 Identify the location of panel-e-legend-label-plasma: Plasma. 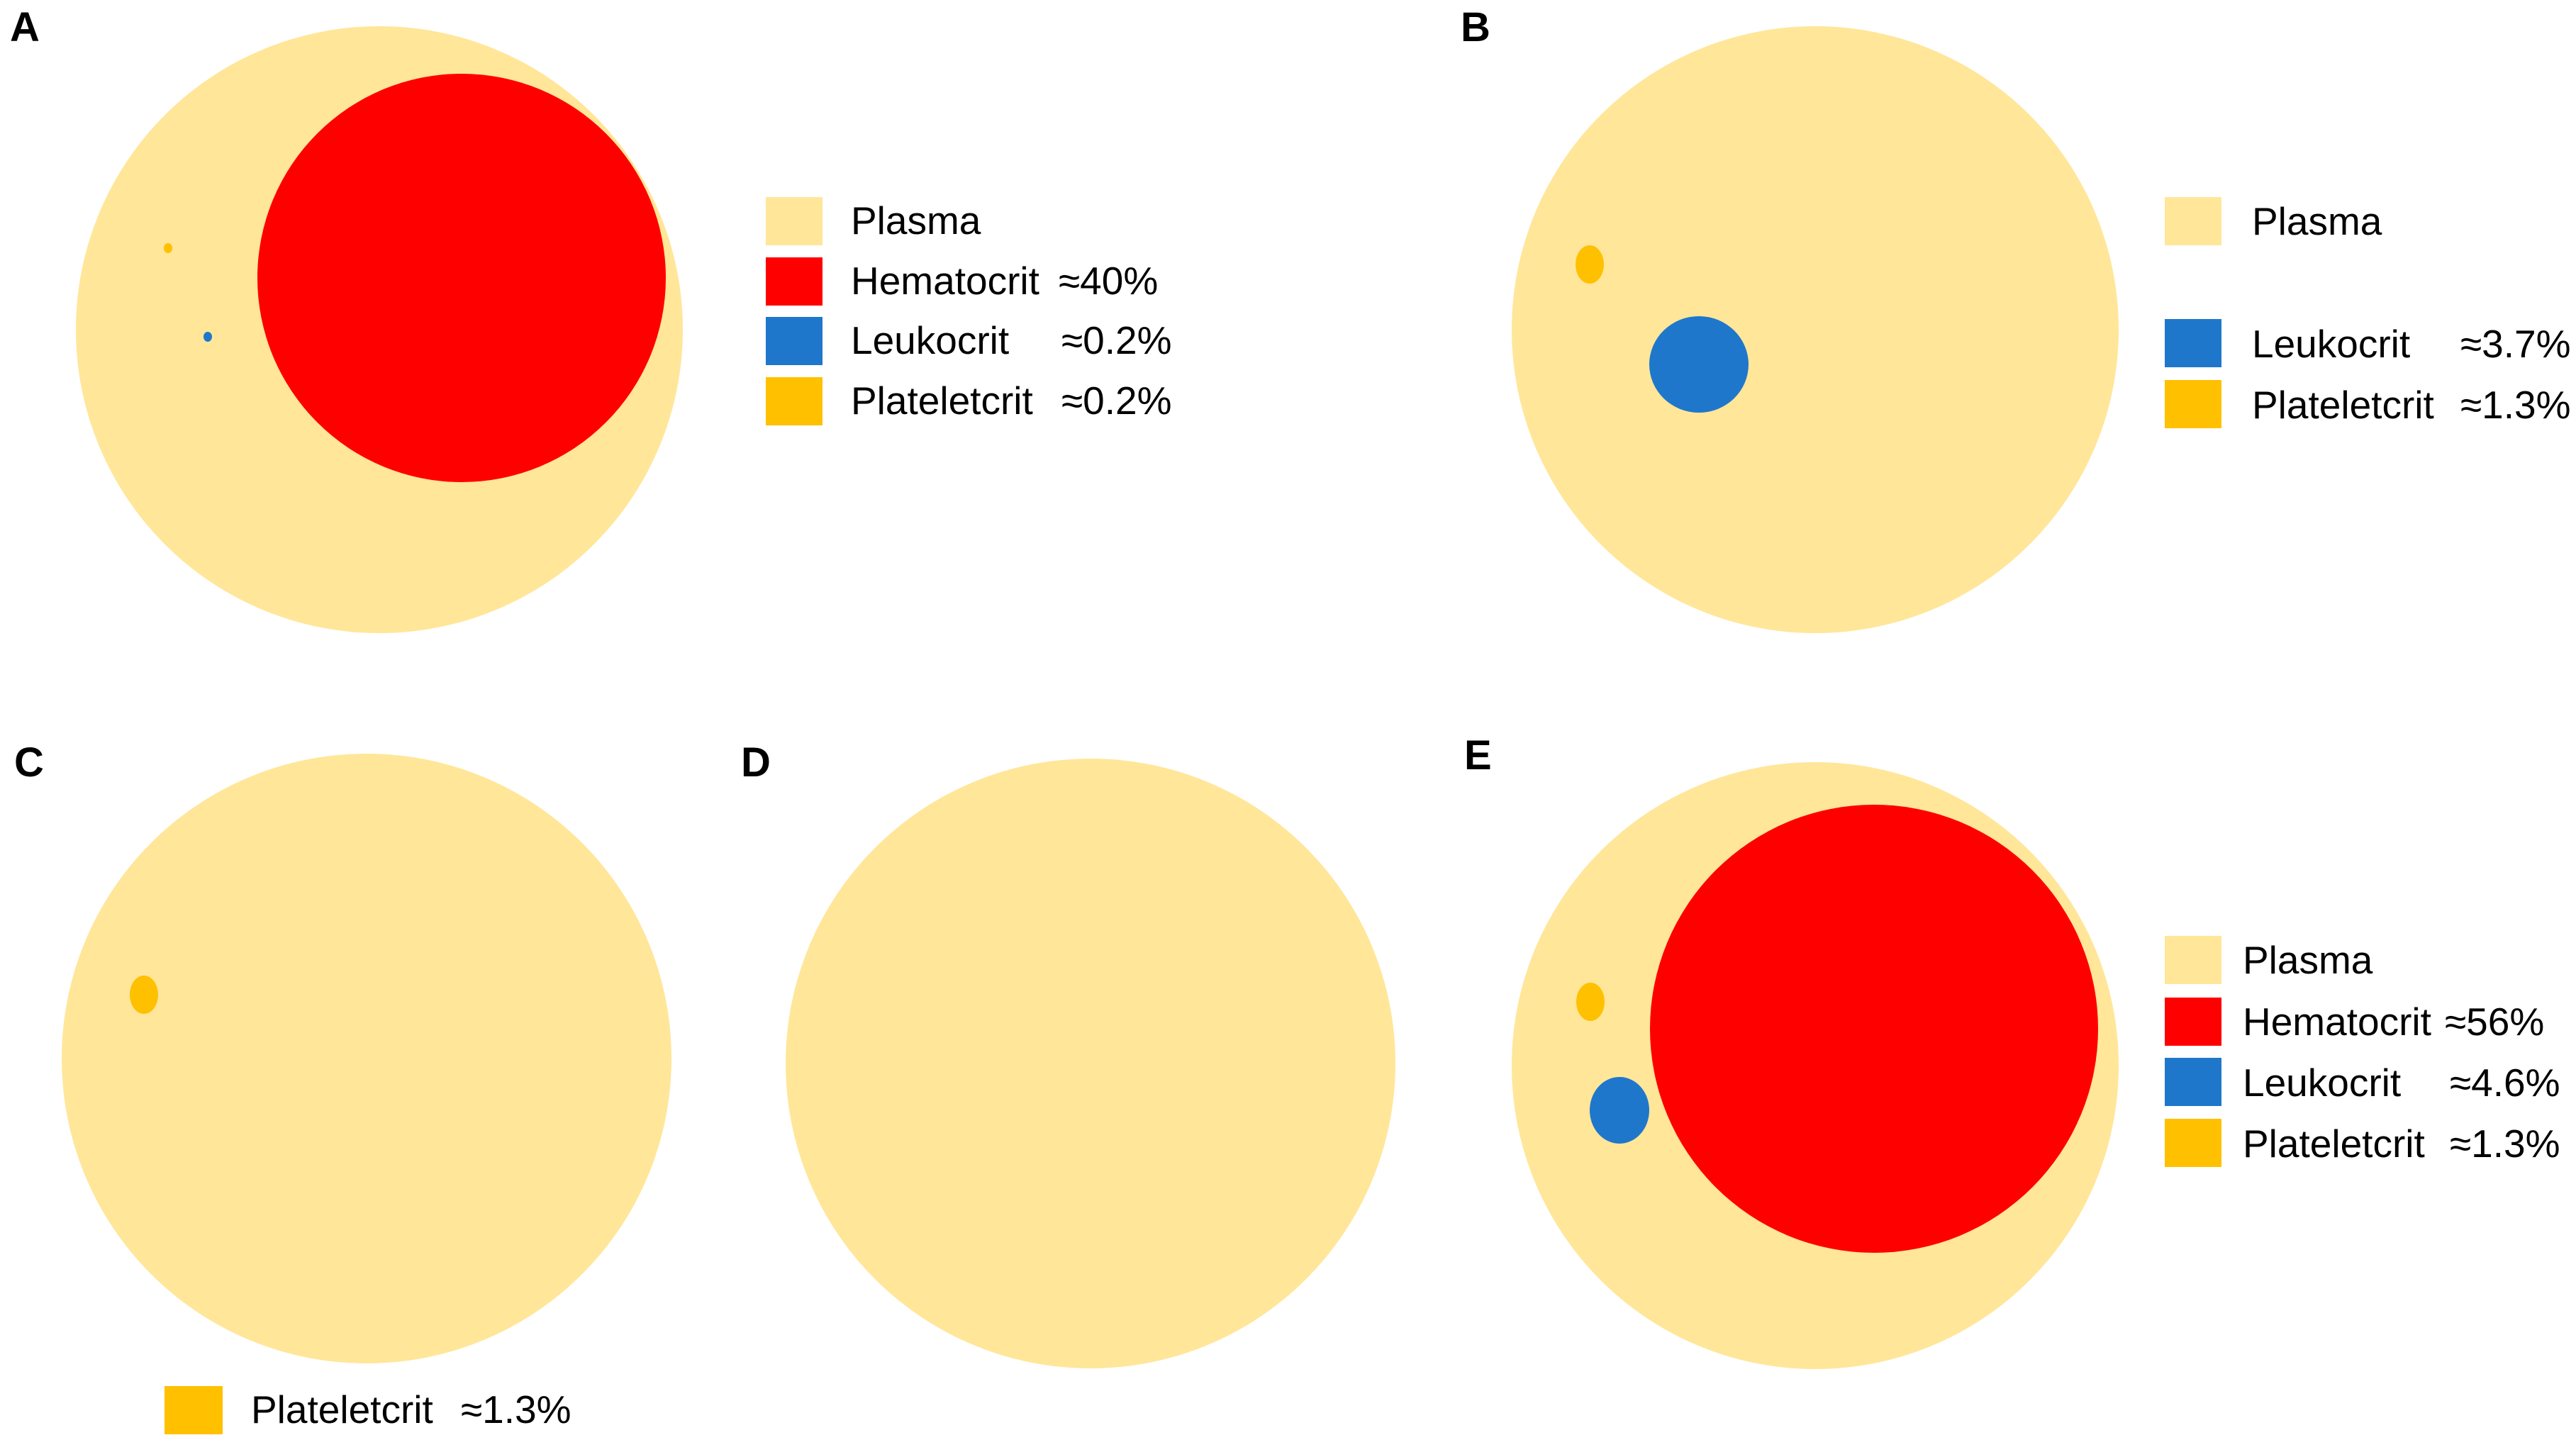
(2308, 960).